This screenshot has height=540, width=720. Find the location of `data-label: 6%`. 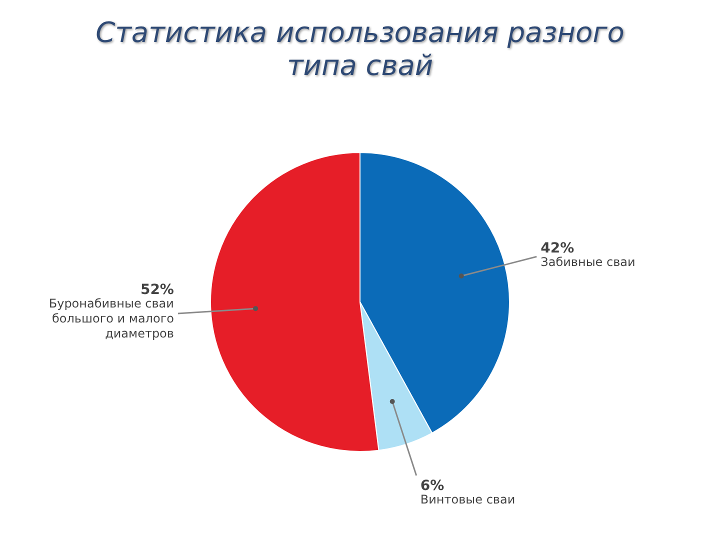

data-label: 6% is located at coordinates (432, 486).